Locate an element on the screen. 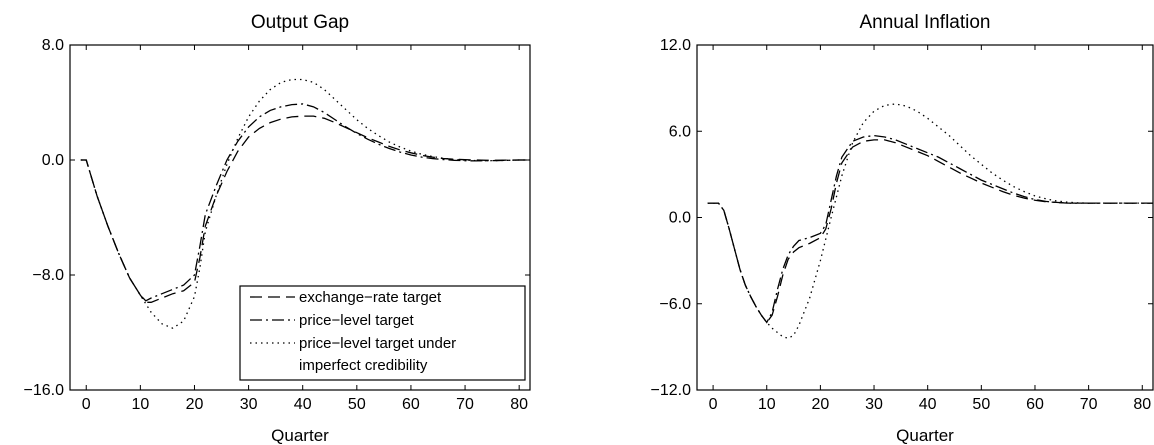 This screenshot has width=1154, height=445. legend-label: price−level target is located at coordinates (356, 320).